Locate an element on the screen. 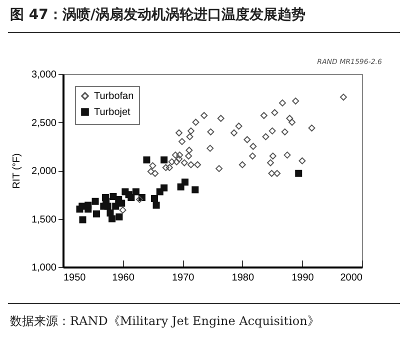  x-tick-label: 1970 is located at coordinates (183, 278).